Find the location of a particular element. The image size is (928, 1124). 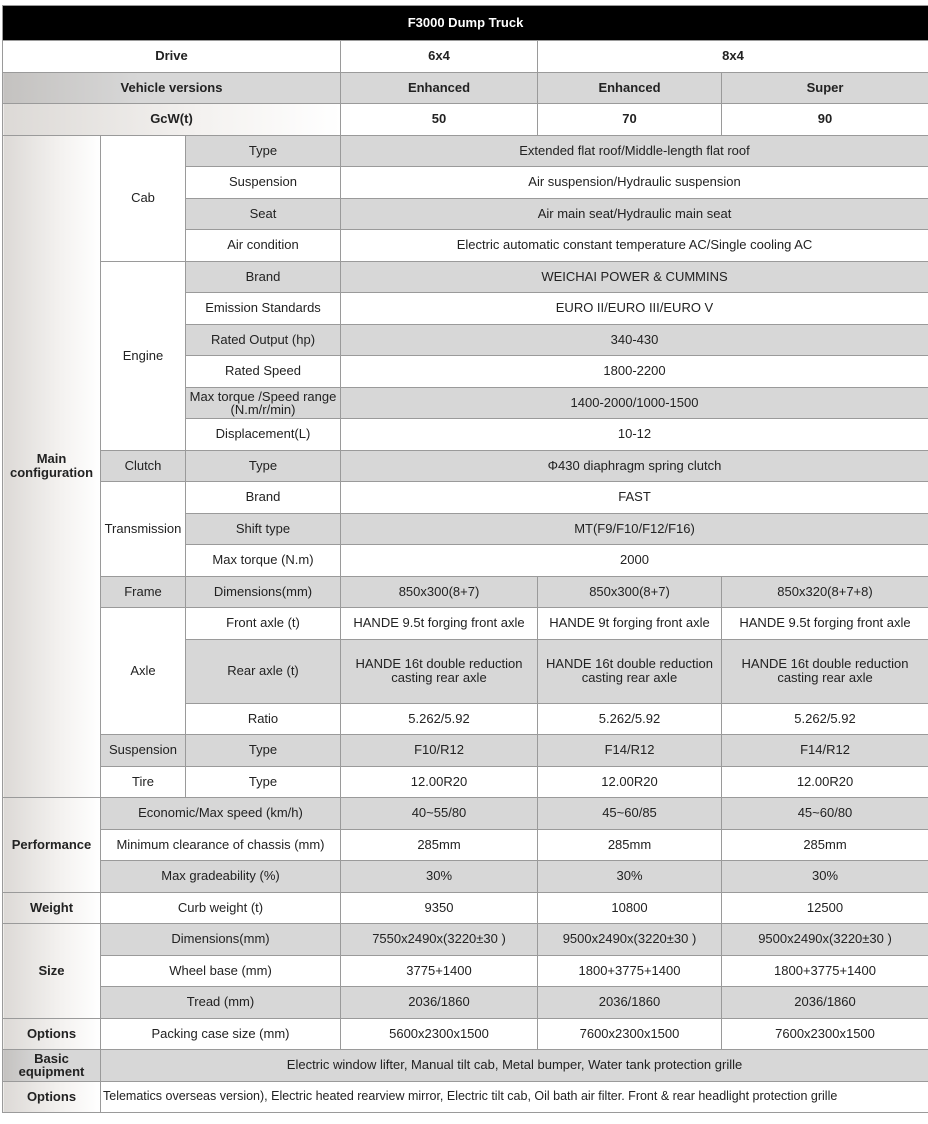

cell: 45~60/80 is located at coordinates (824, 813).